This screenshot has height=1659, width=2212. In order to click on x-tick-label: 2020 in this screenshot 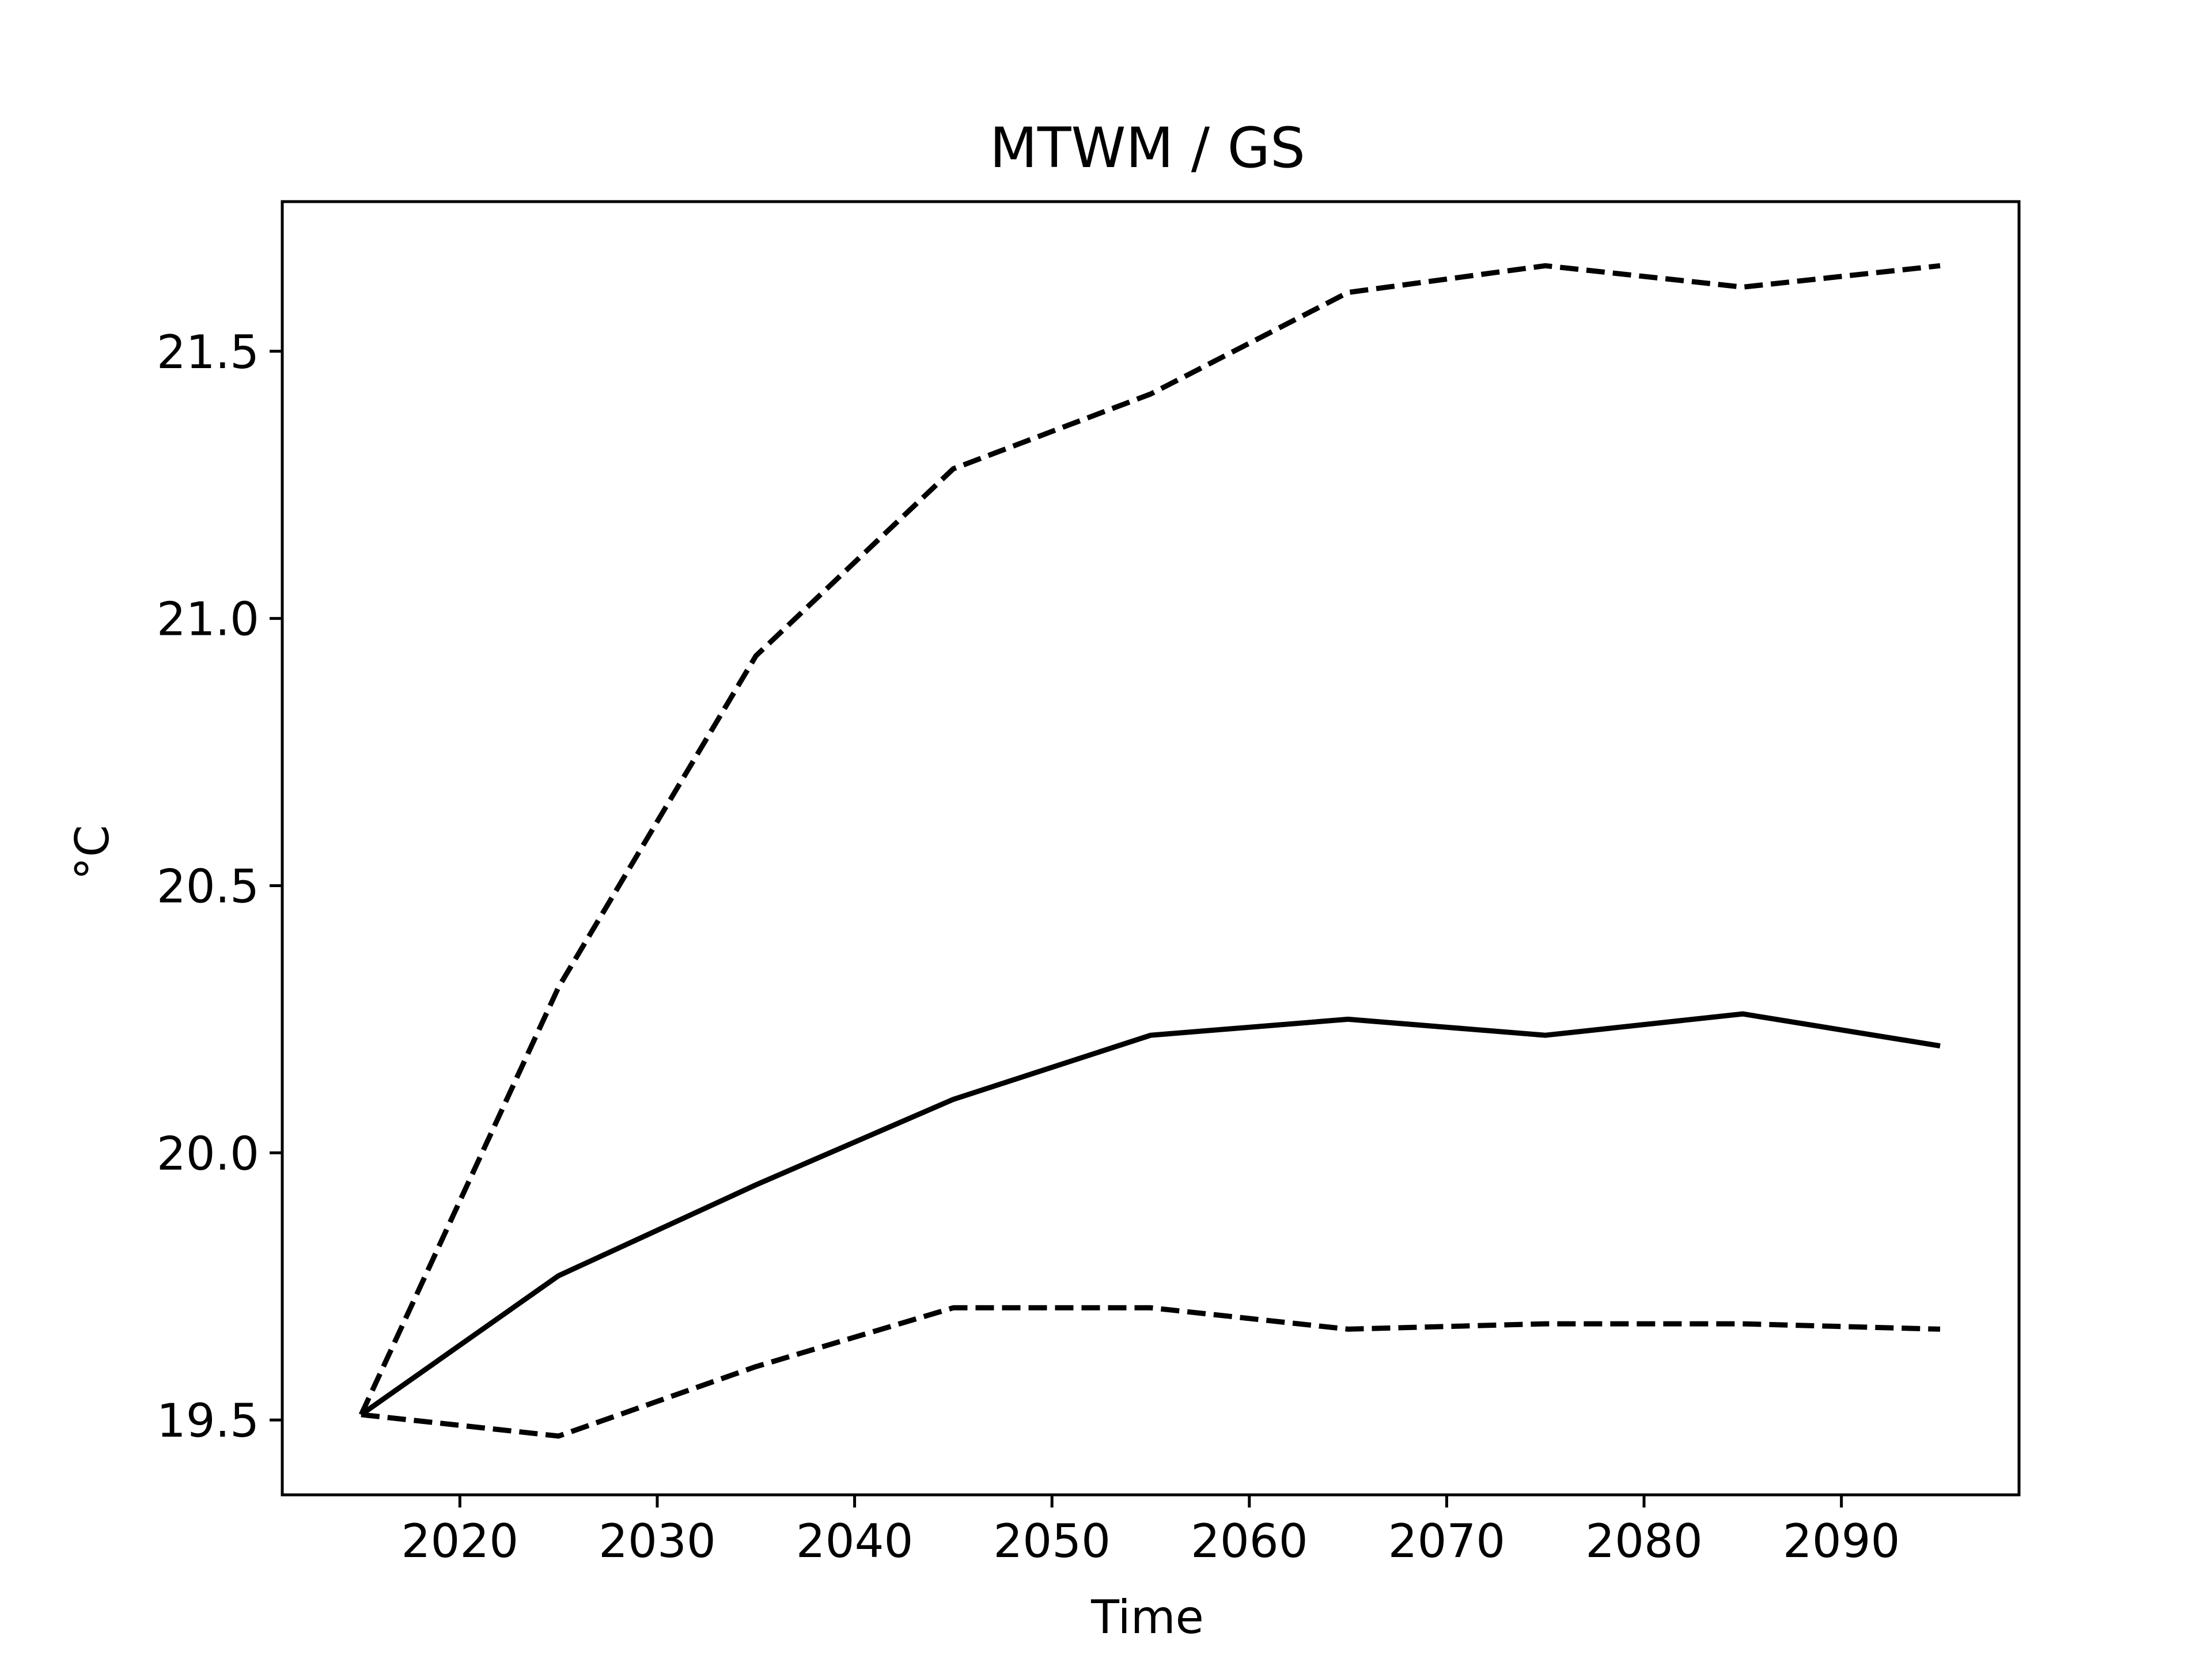, I will do `click(460, 1541)`.